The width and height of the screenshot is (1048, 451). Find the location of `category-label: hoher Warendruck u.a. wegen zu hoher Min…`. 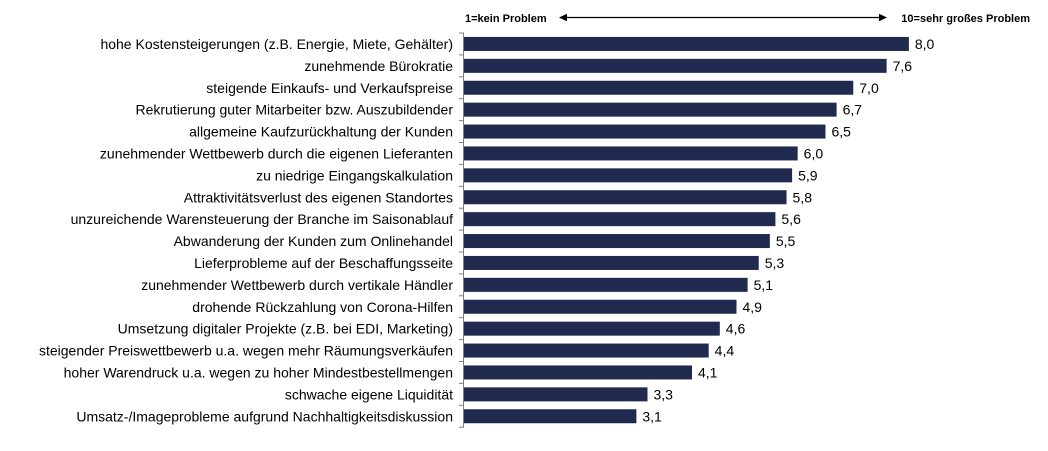

category-label: hoher Warendruck u.a. wegen zu hoher Min… is located at coordinates (258, 372).